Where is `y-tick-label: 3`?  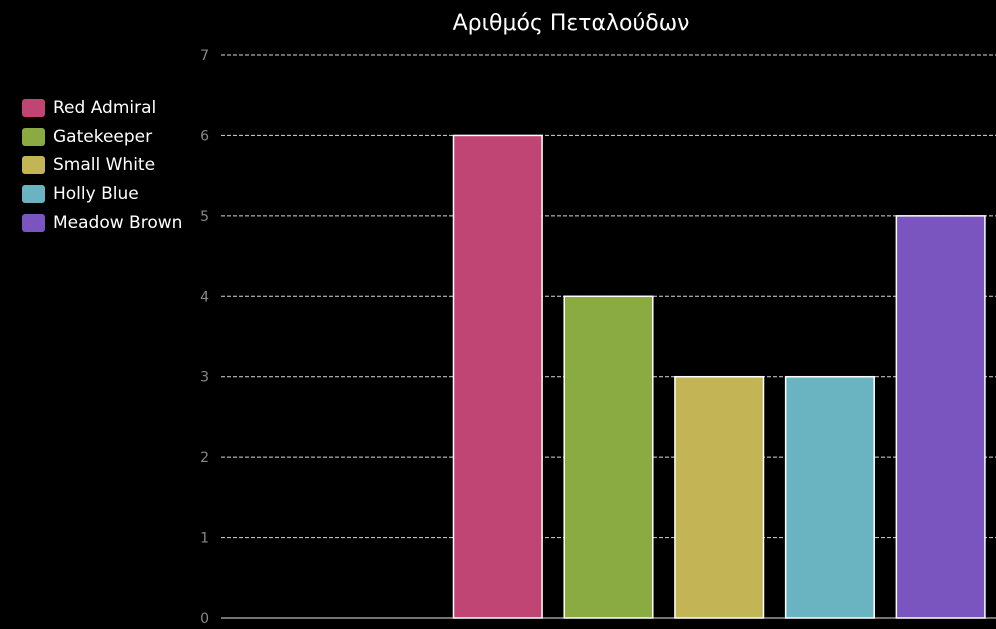 y-tick-label: 3 is located at coordinates (204, 378).